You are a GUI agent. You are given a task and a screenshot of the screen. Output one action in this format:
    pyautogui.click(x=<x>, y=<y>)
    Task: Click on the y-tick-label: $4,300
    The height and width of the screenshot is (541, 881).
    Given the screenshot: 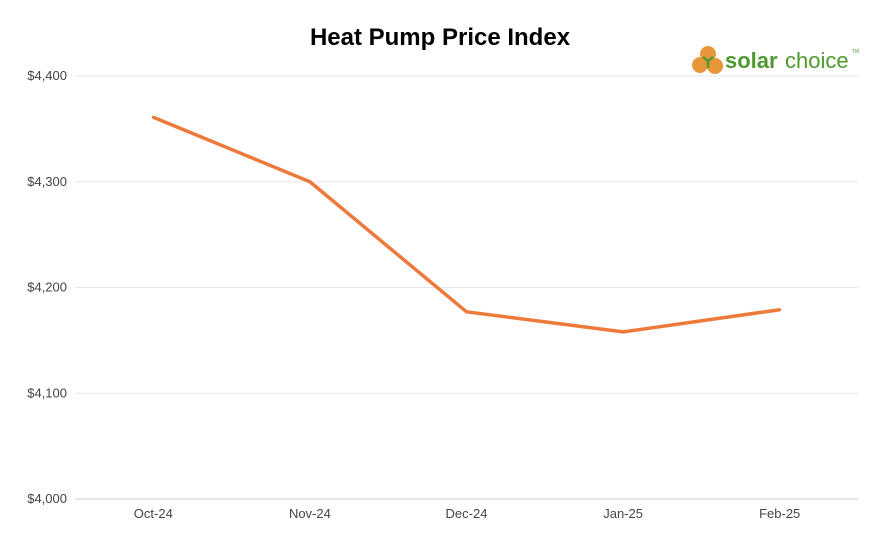 What is the action you would take?
    pyautogui.click(x=47, y=181)
    